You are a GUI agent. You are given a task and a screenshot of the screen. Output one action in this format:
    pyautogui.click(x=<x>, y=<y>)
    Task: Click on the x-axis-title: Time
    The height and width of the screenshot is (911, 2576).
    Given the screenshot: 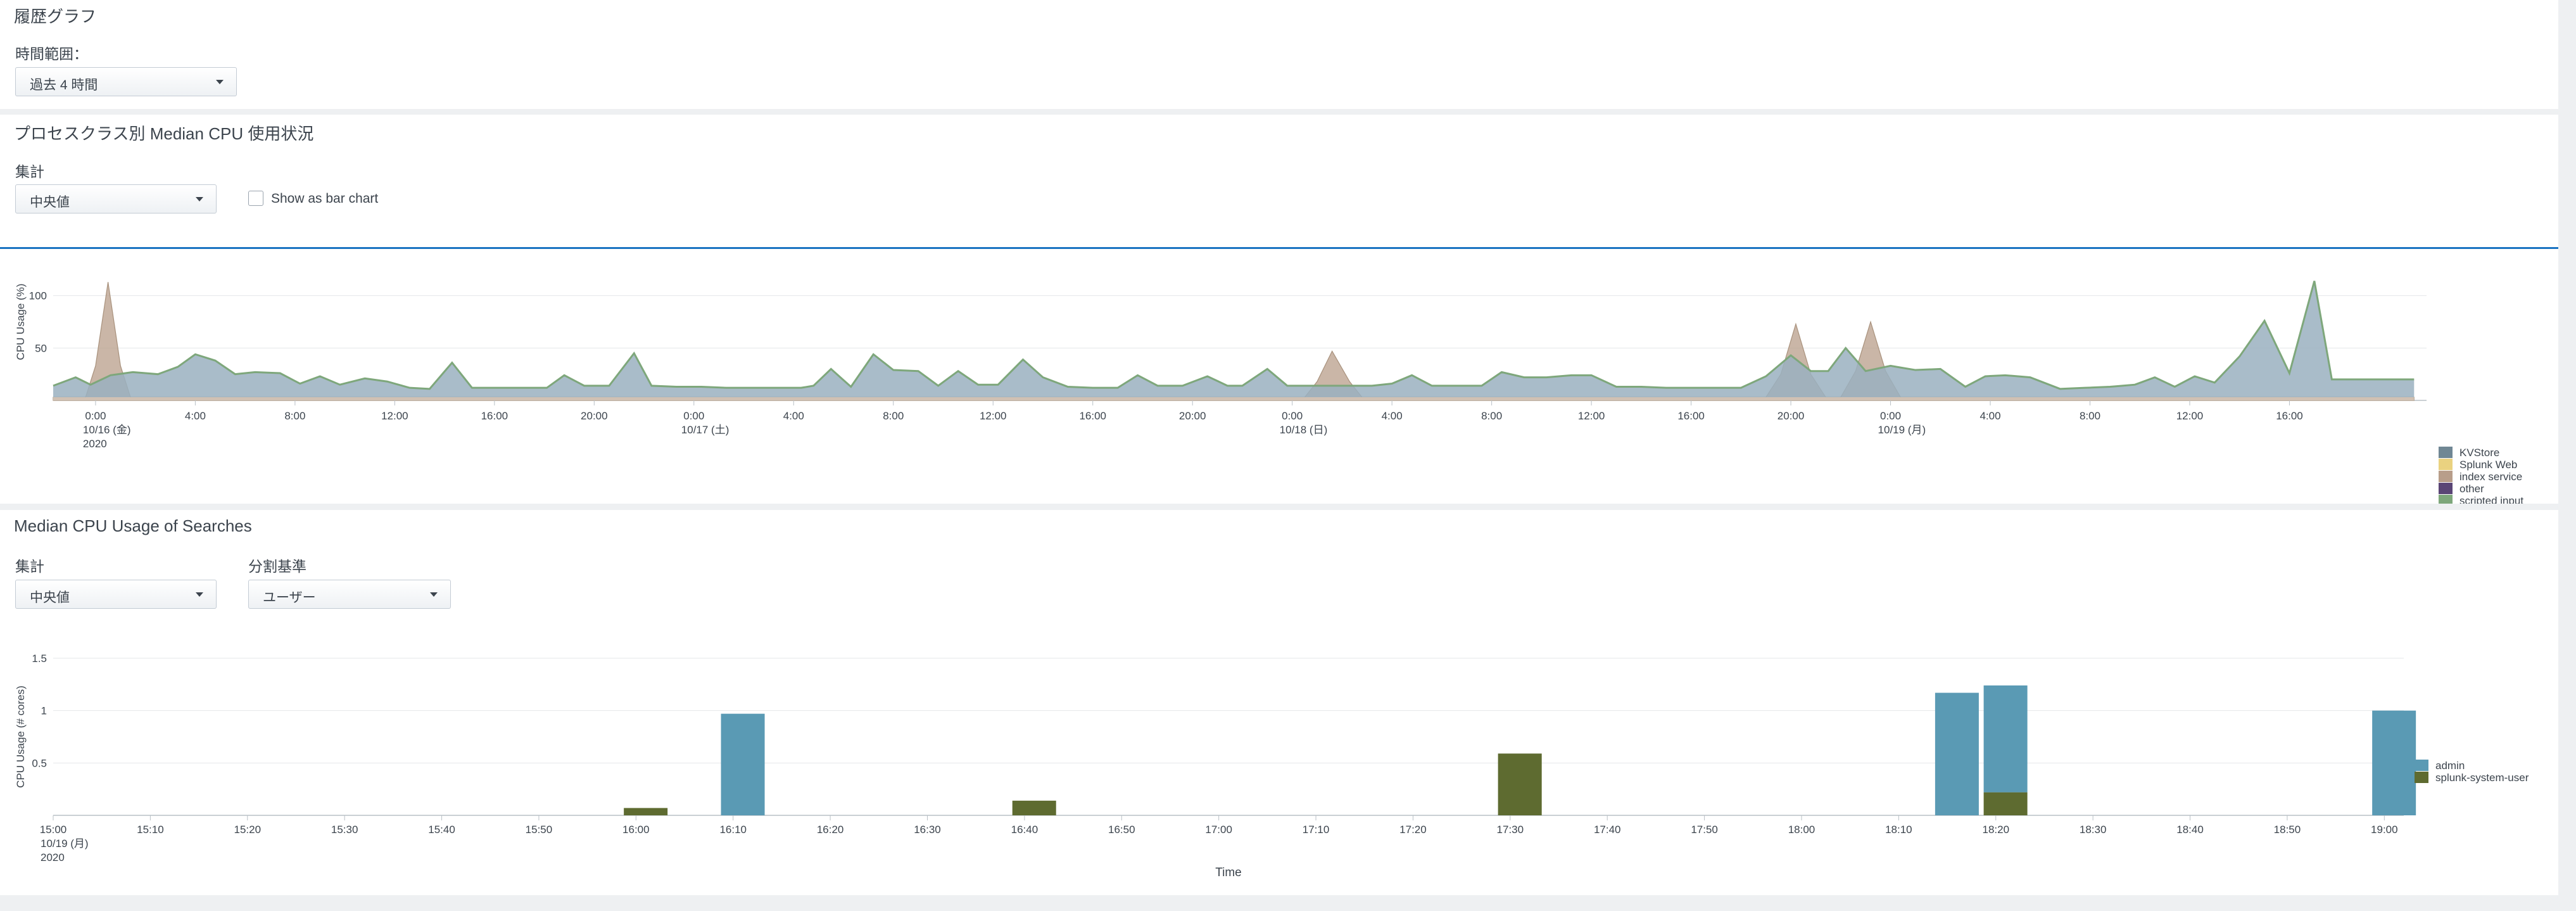 What is the action you would take?
    pyautogui.click(x=1228, y=873)
    